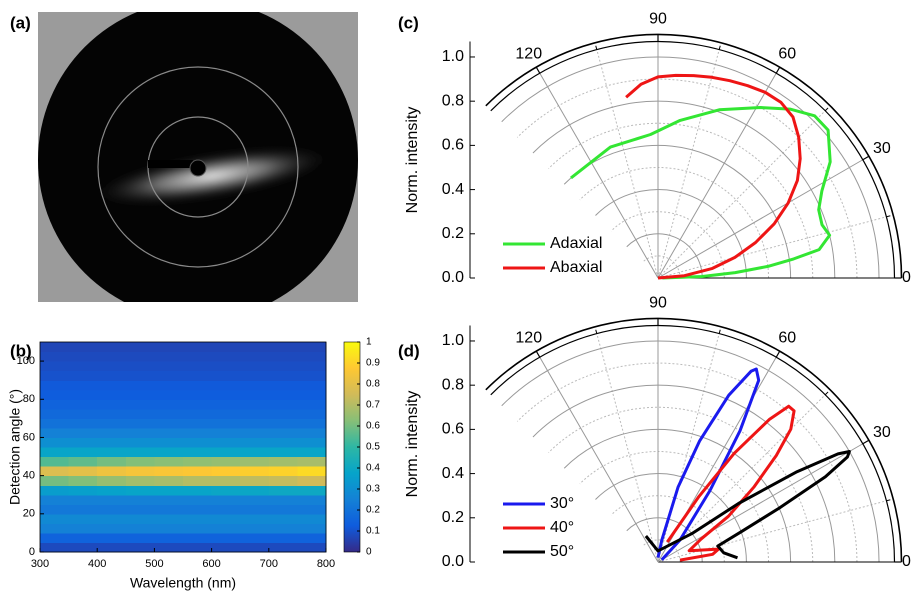  What do you see at coordinates (369, 552) in the screenshot?
I see `colorbar-tick-label: 0` at bounding box center [369, 552].